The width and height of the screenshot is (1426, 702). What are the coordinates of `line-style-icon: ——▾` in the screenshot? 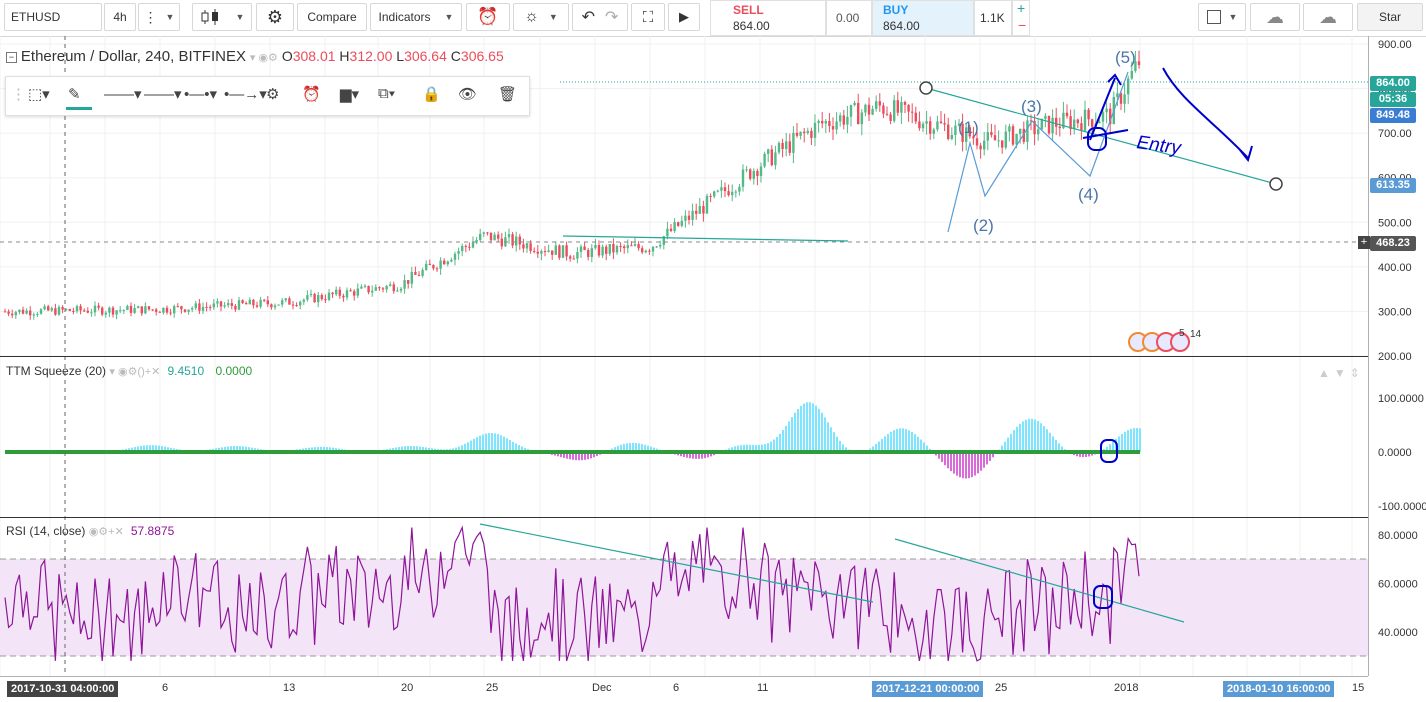 It's located at (123, 94).